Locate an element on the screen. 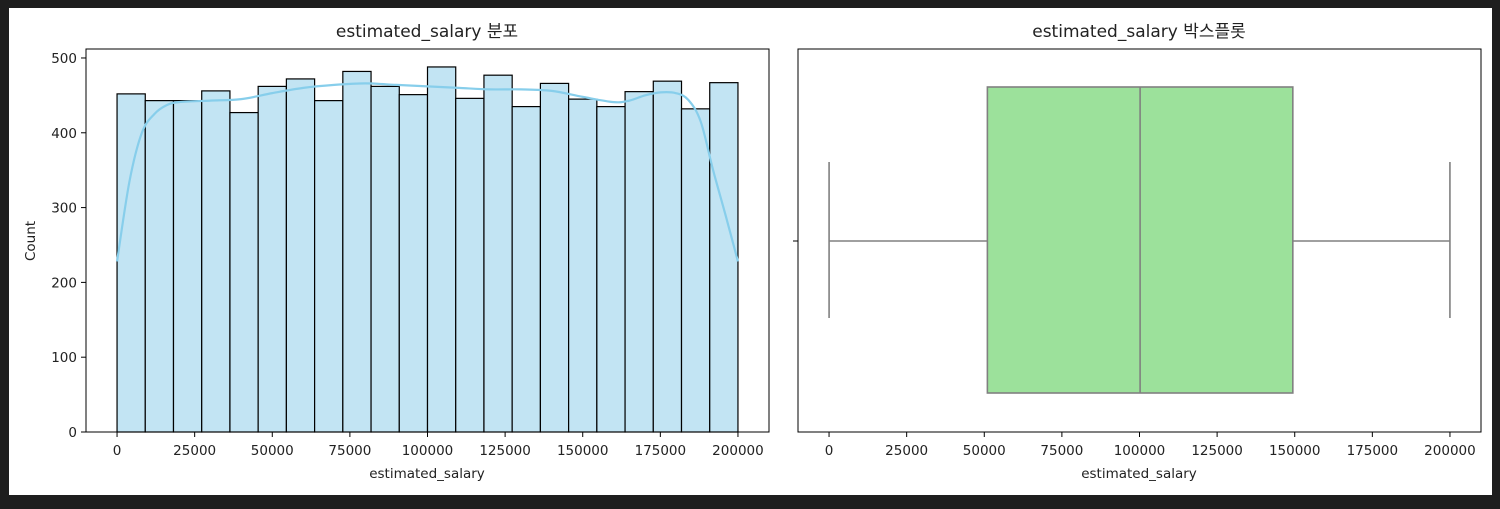  y-tick-label: 100 is located at coordinates (64, 358).